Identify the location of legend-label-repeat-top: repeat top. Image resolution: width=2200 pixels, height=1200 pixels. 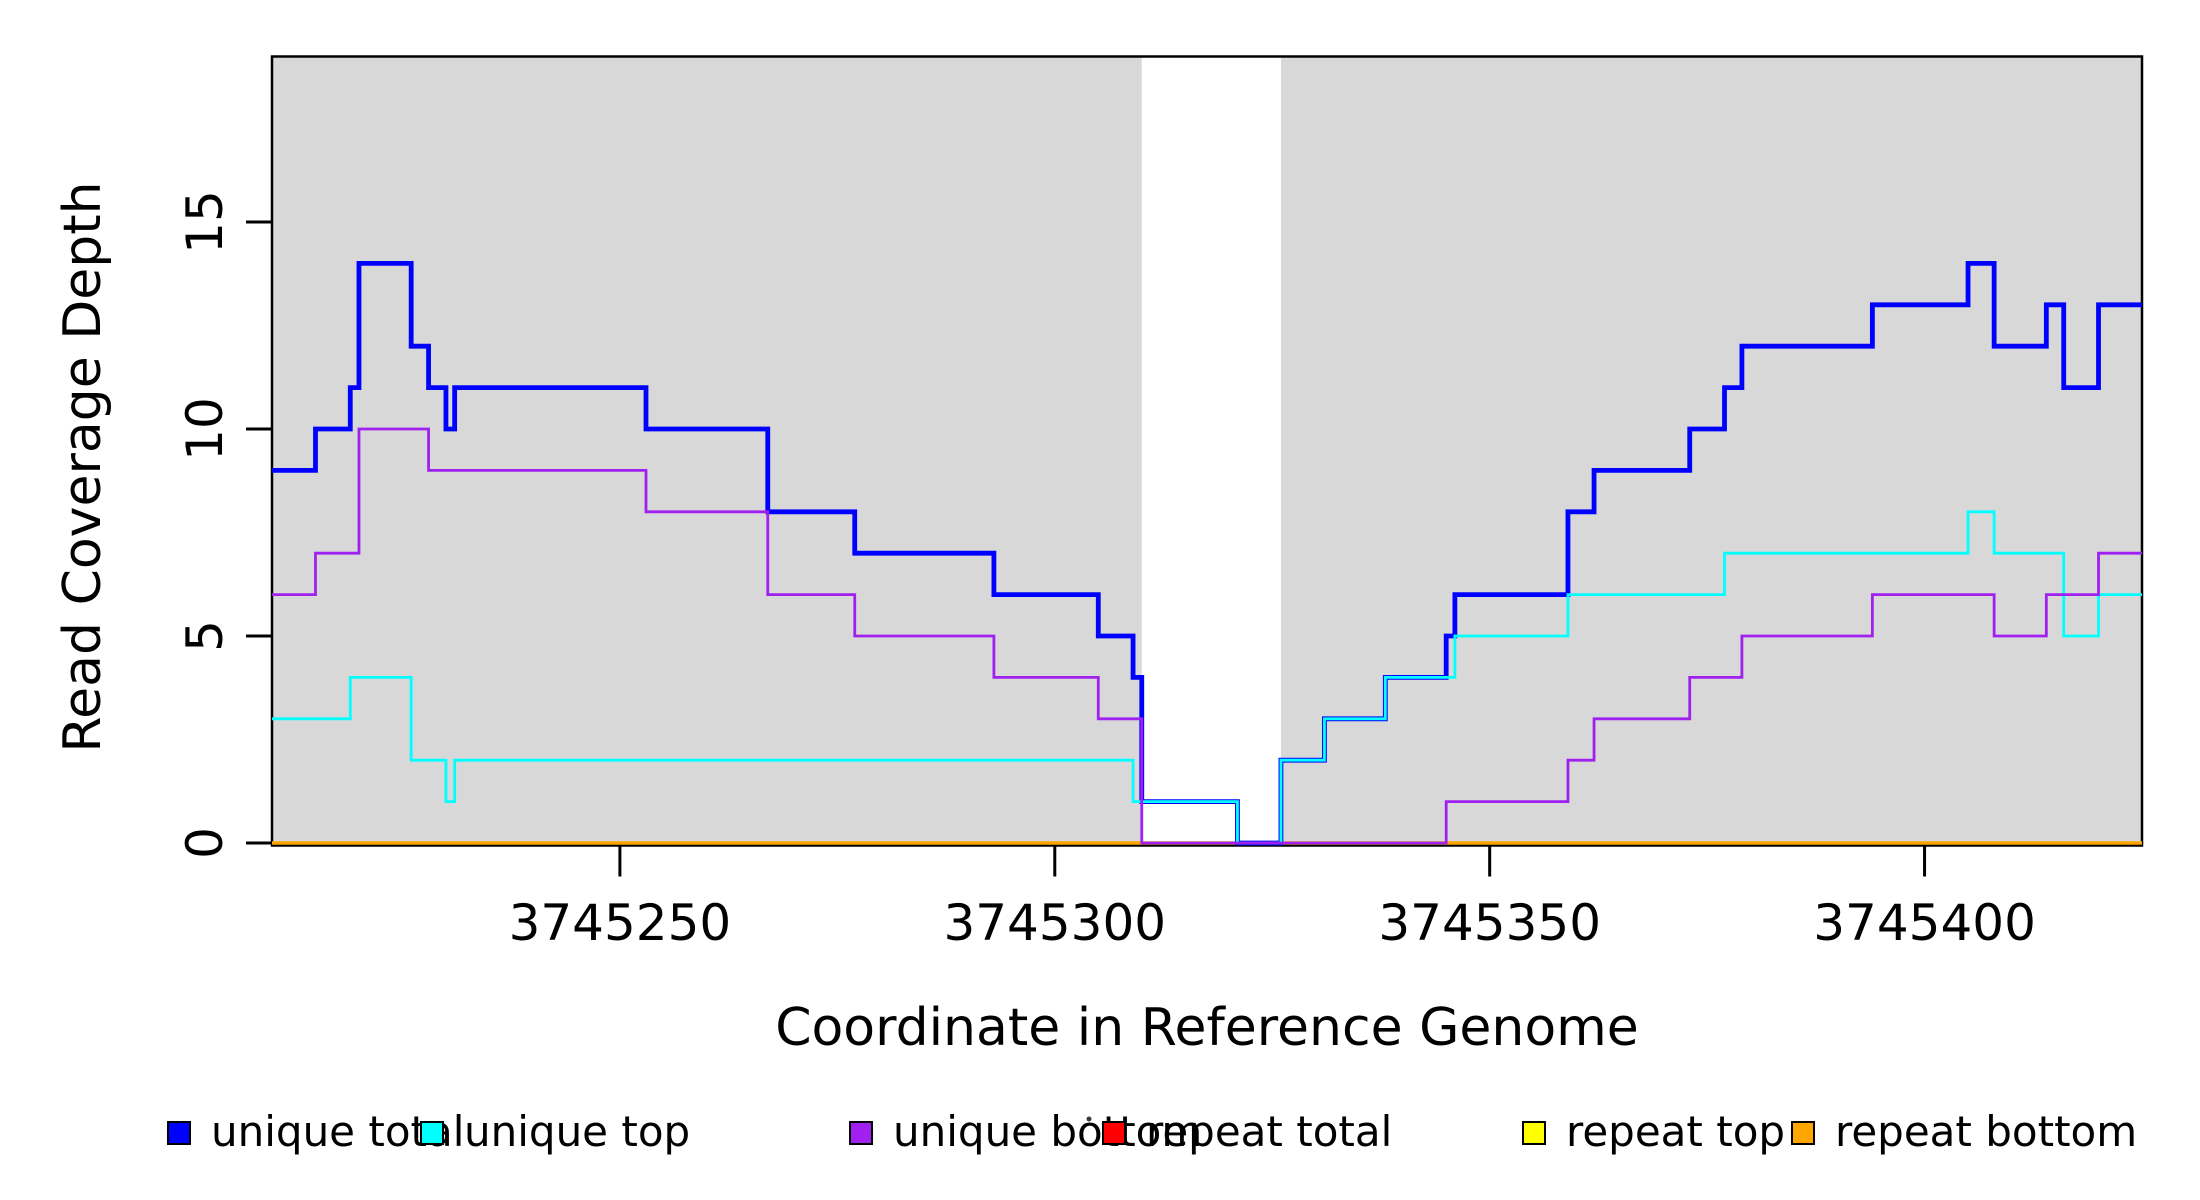
(1675, 1131).